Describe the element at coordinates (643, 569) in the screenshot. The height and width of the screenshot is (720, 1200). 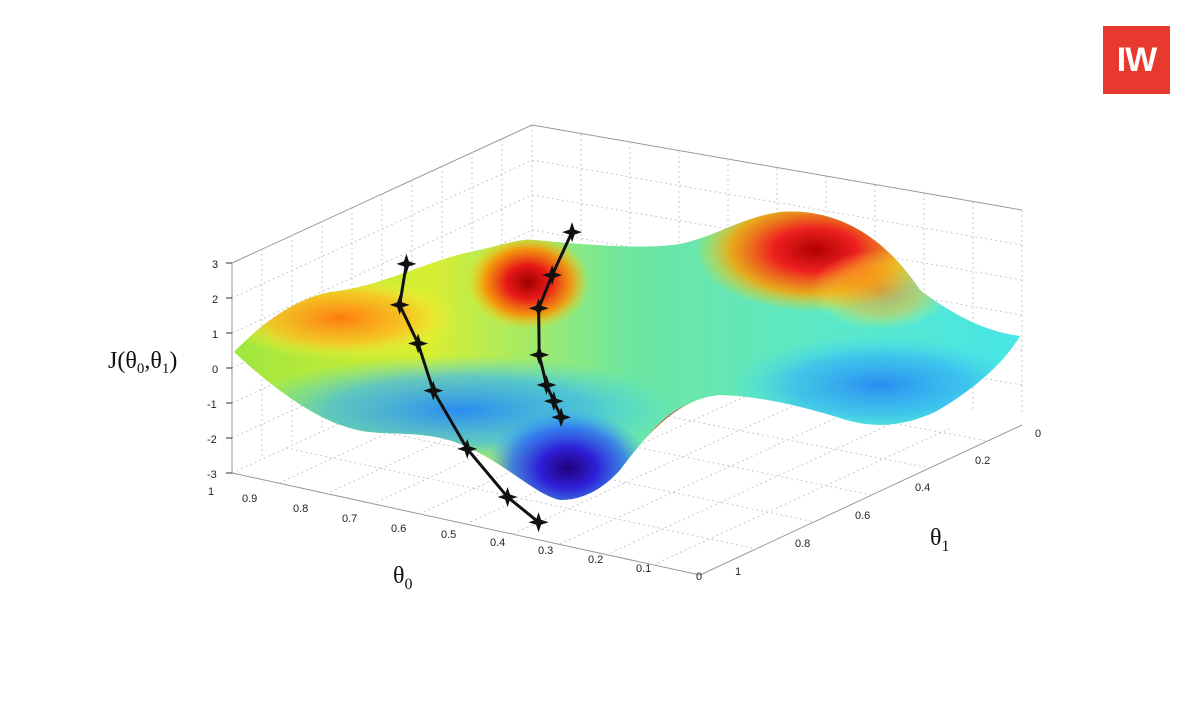
I see `x-tick-label: 0.1` at that location.